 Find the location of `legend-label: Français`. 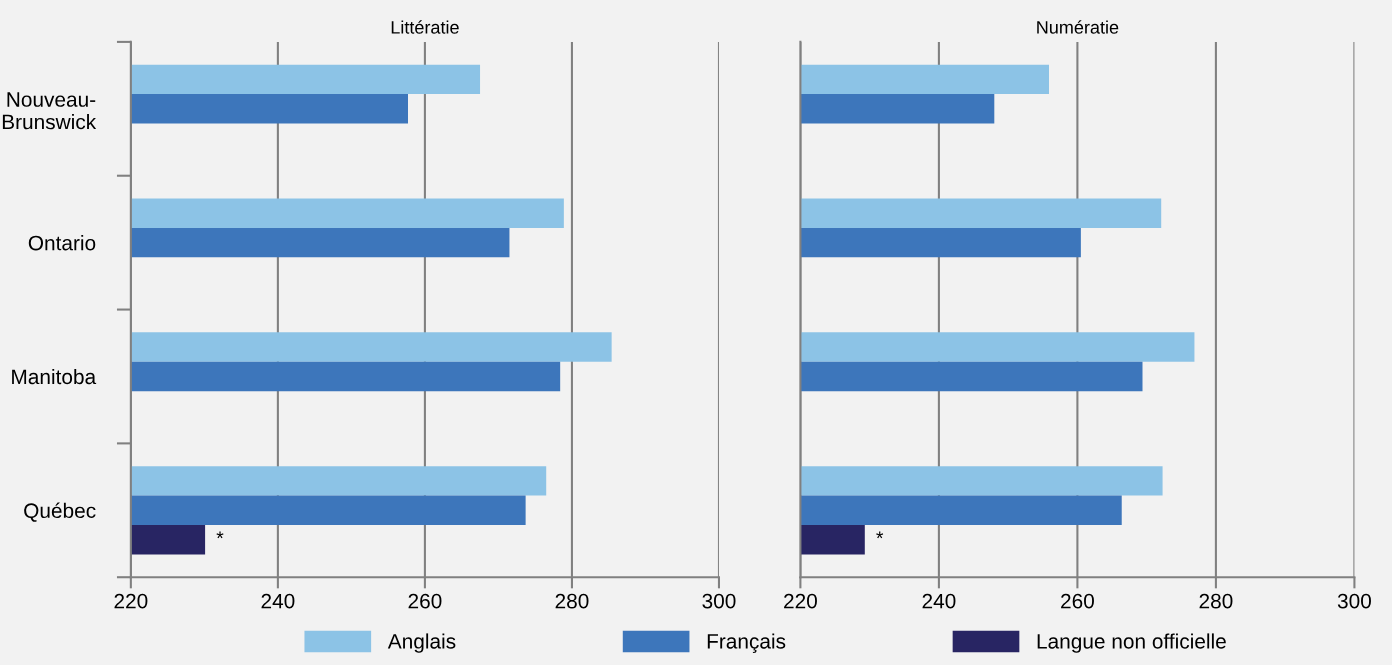

legend-label: Français is located at coordinates (746, 643).